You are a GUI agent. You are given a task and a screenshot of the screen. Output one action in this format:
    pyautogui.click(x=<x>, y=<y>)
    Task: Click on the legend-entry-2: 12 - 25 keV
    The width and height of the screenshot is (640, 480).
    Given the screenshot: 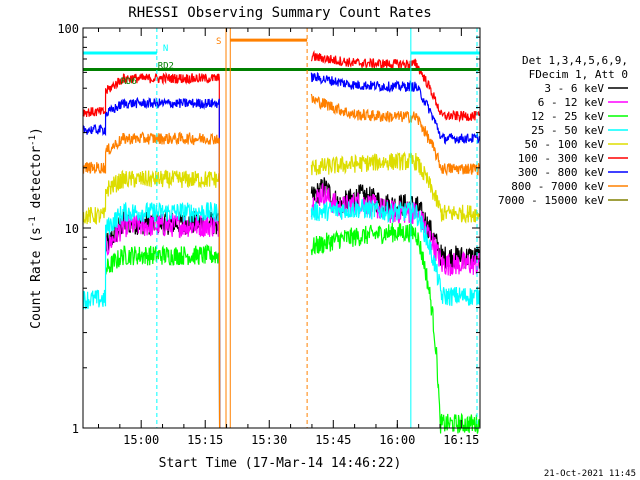 What is the action you would take?
    pyautogui.click(x=567, y=116)
    